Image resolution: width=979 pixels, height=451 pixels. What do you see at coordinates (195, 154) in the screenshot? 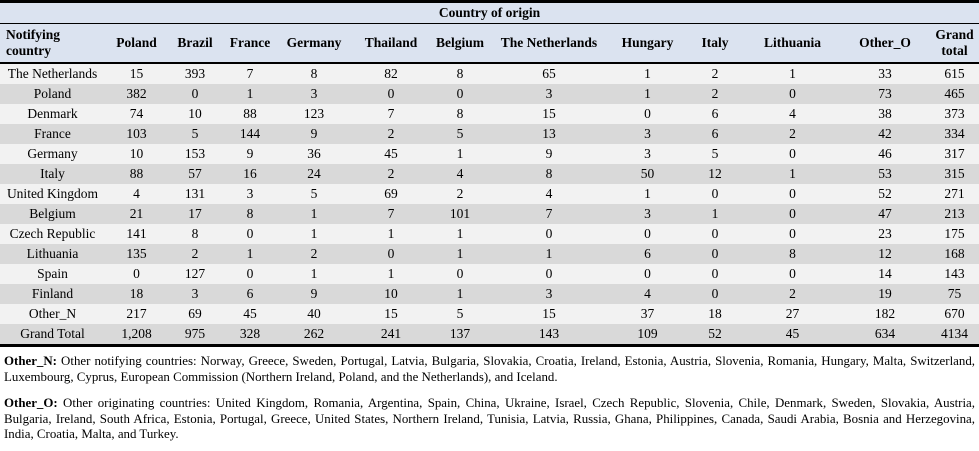
I see `cell-value: 153` at bounding box center [195, 154].